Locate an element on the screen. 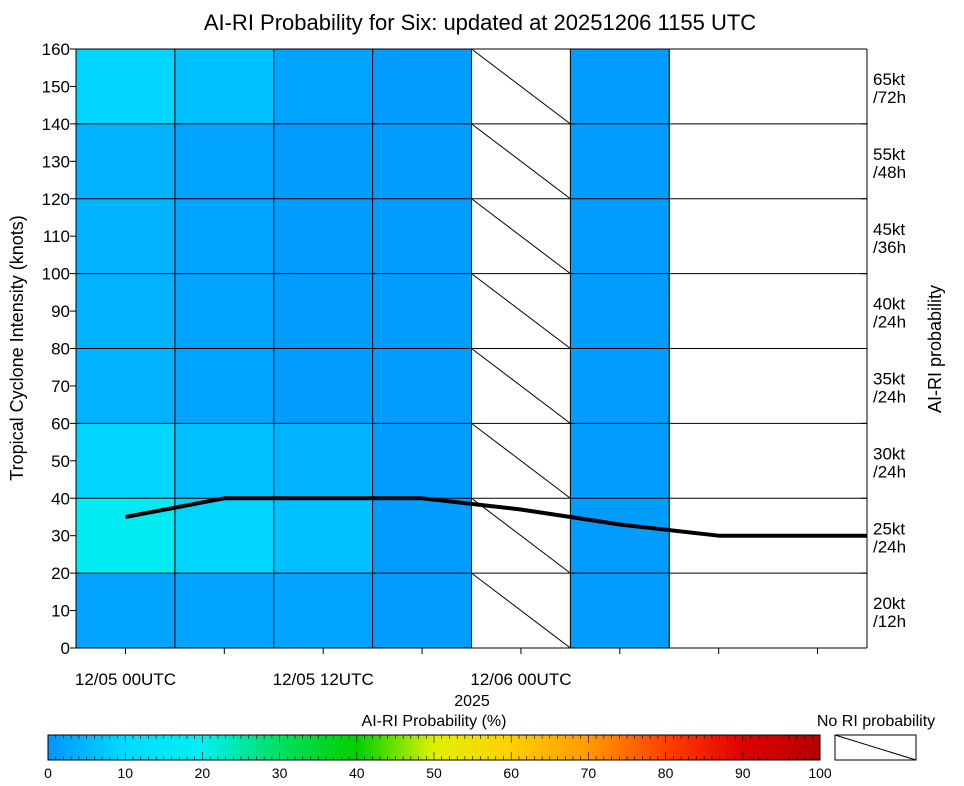 The image size is (964, 786). threshold-period-label: /12h is located at coordinates (889, 621).